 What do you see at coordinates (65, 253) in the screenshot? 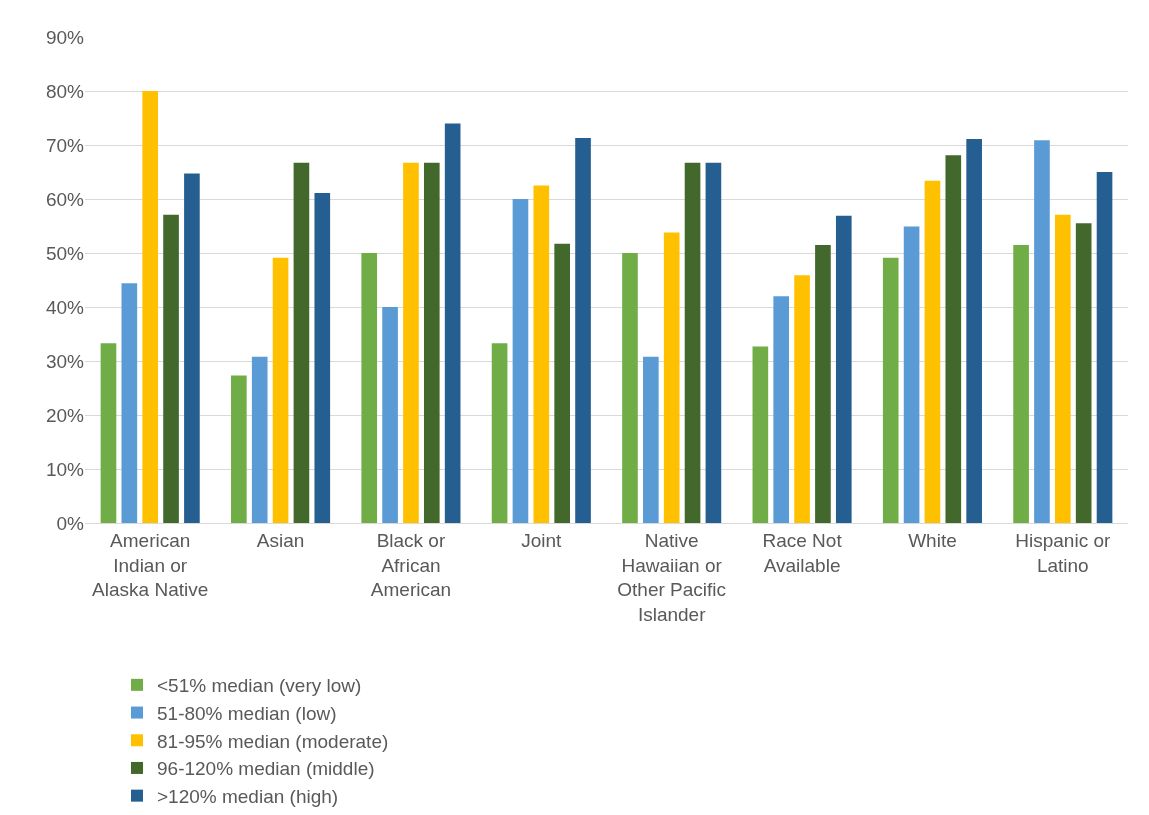
I see `y-tick-label: 50%` at bounding box center [65, 253].